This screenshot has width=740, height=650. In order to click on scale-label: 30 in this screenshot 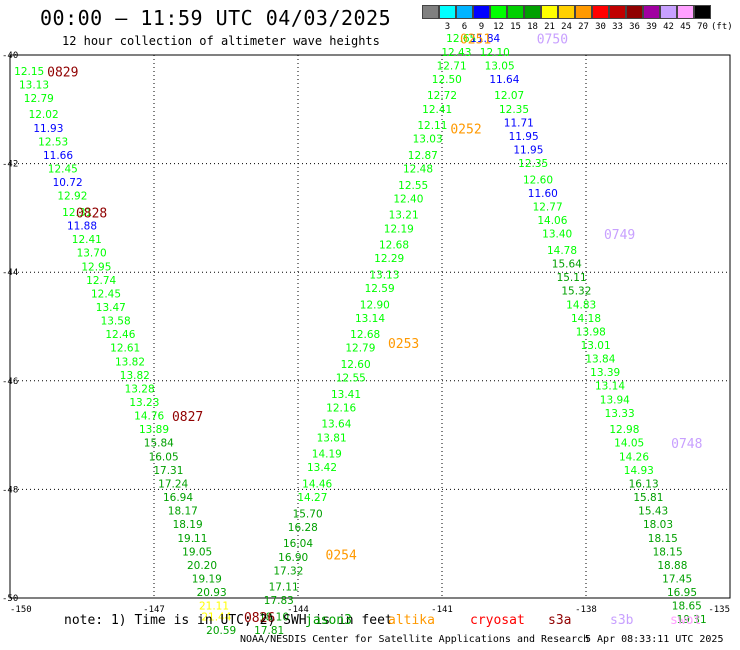, I will do `click(600, 27)`.